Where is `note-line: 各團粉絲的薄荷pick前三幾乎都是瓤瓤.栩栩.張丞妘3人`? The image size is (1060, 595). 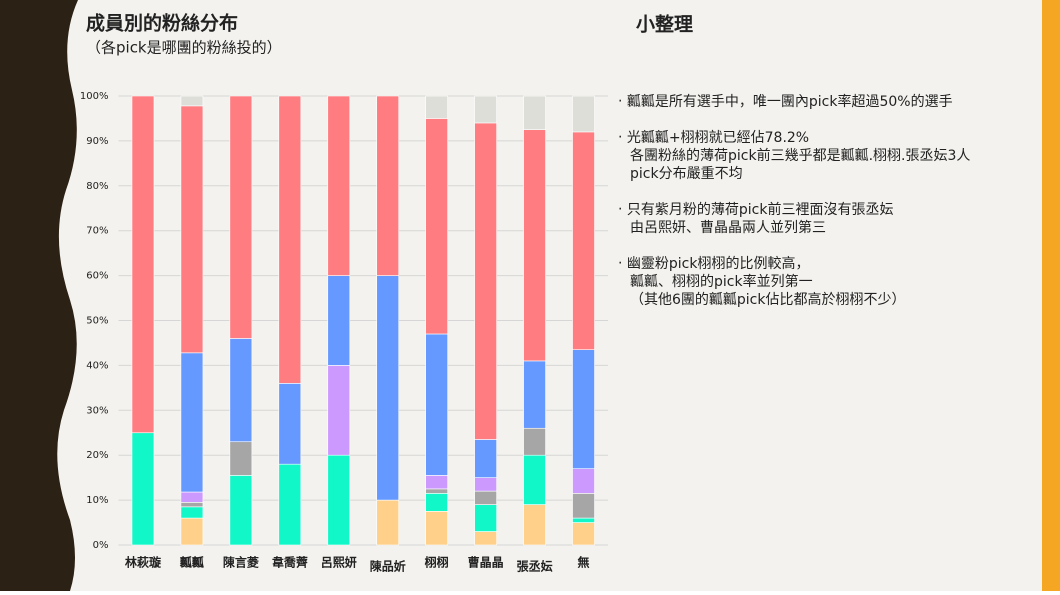 note-line: 各團粉絲的薄荷pick前三幾乎都是瓤瓤.栩栩.張丞妘3人 is located at coordinates (800, 155).